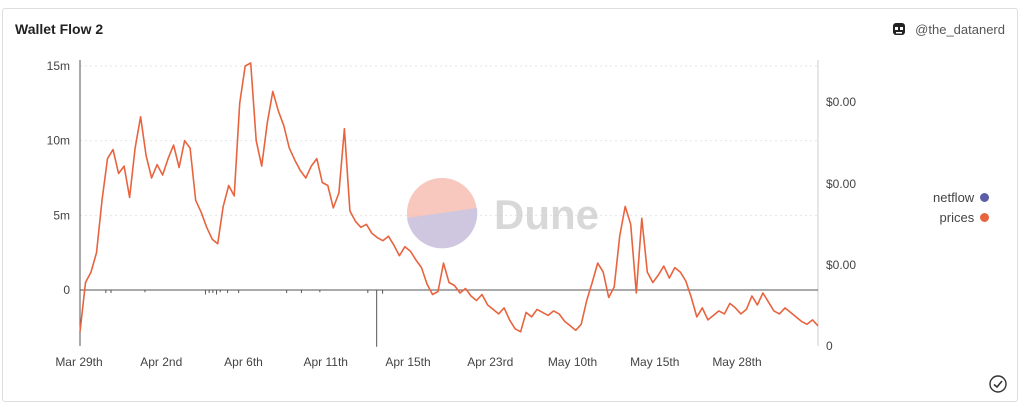  I want to click on x-tick-label: Apr 2nd, so click(161, 362).